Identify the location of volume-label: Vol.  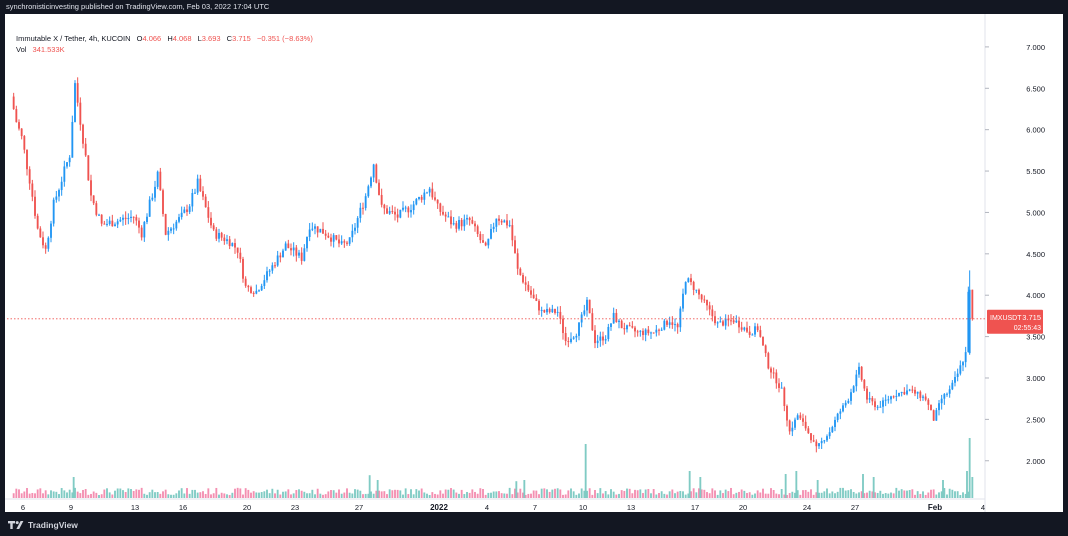
(21, 49).